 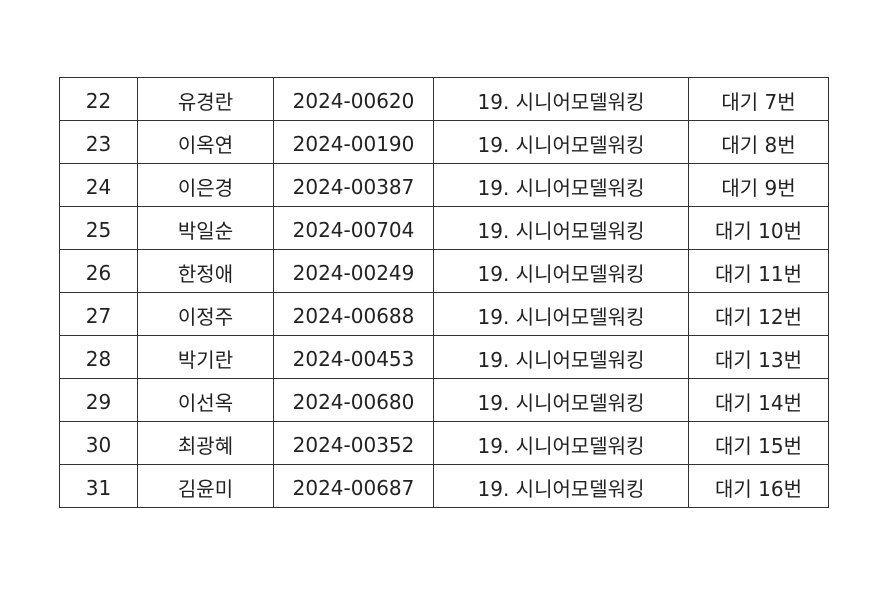 I want to click on application-id: 2024-00688, so click(x=353, y=314).